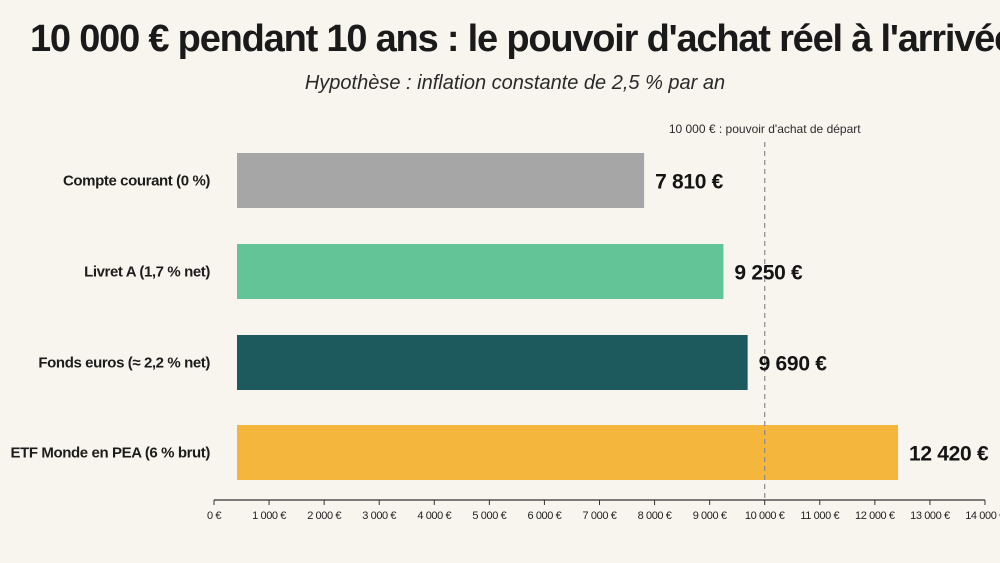  Describe the element at coordinates (768, 273) in the screenshot. I see `value-label-1: 9 250 €` at that location.